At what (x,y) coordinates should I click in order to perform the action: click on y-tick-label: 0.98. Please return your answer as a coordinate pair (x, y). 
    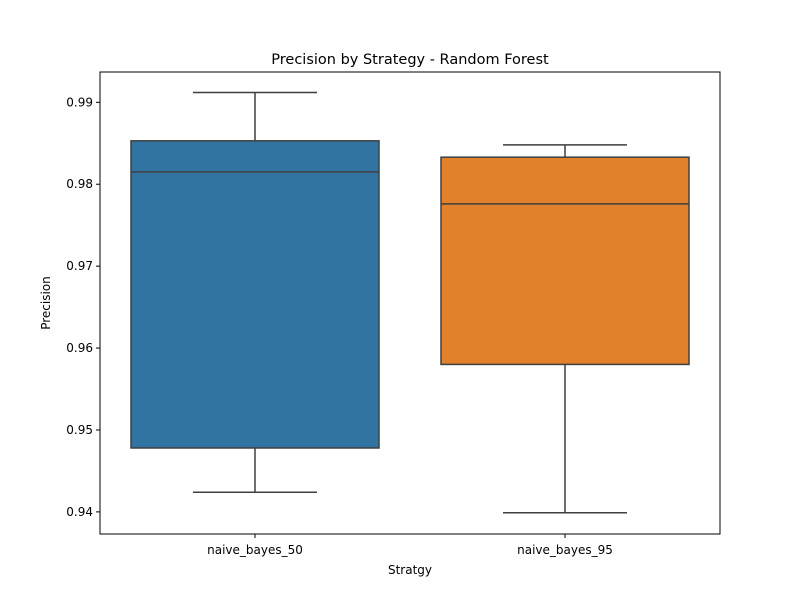
    Looking at the image, I should click on (79, 184).